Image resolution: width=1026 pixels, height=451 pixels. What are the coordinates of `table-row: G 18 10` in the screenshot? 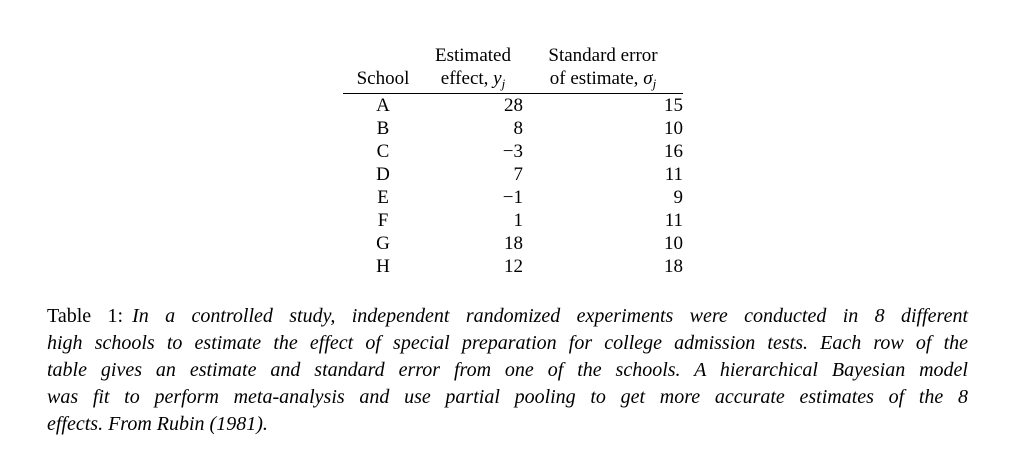 It's located at (513, 243).